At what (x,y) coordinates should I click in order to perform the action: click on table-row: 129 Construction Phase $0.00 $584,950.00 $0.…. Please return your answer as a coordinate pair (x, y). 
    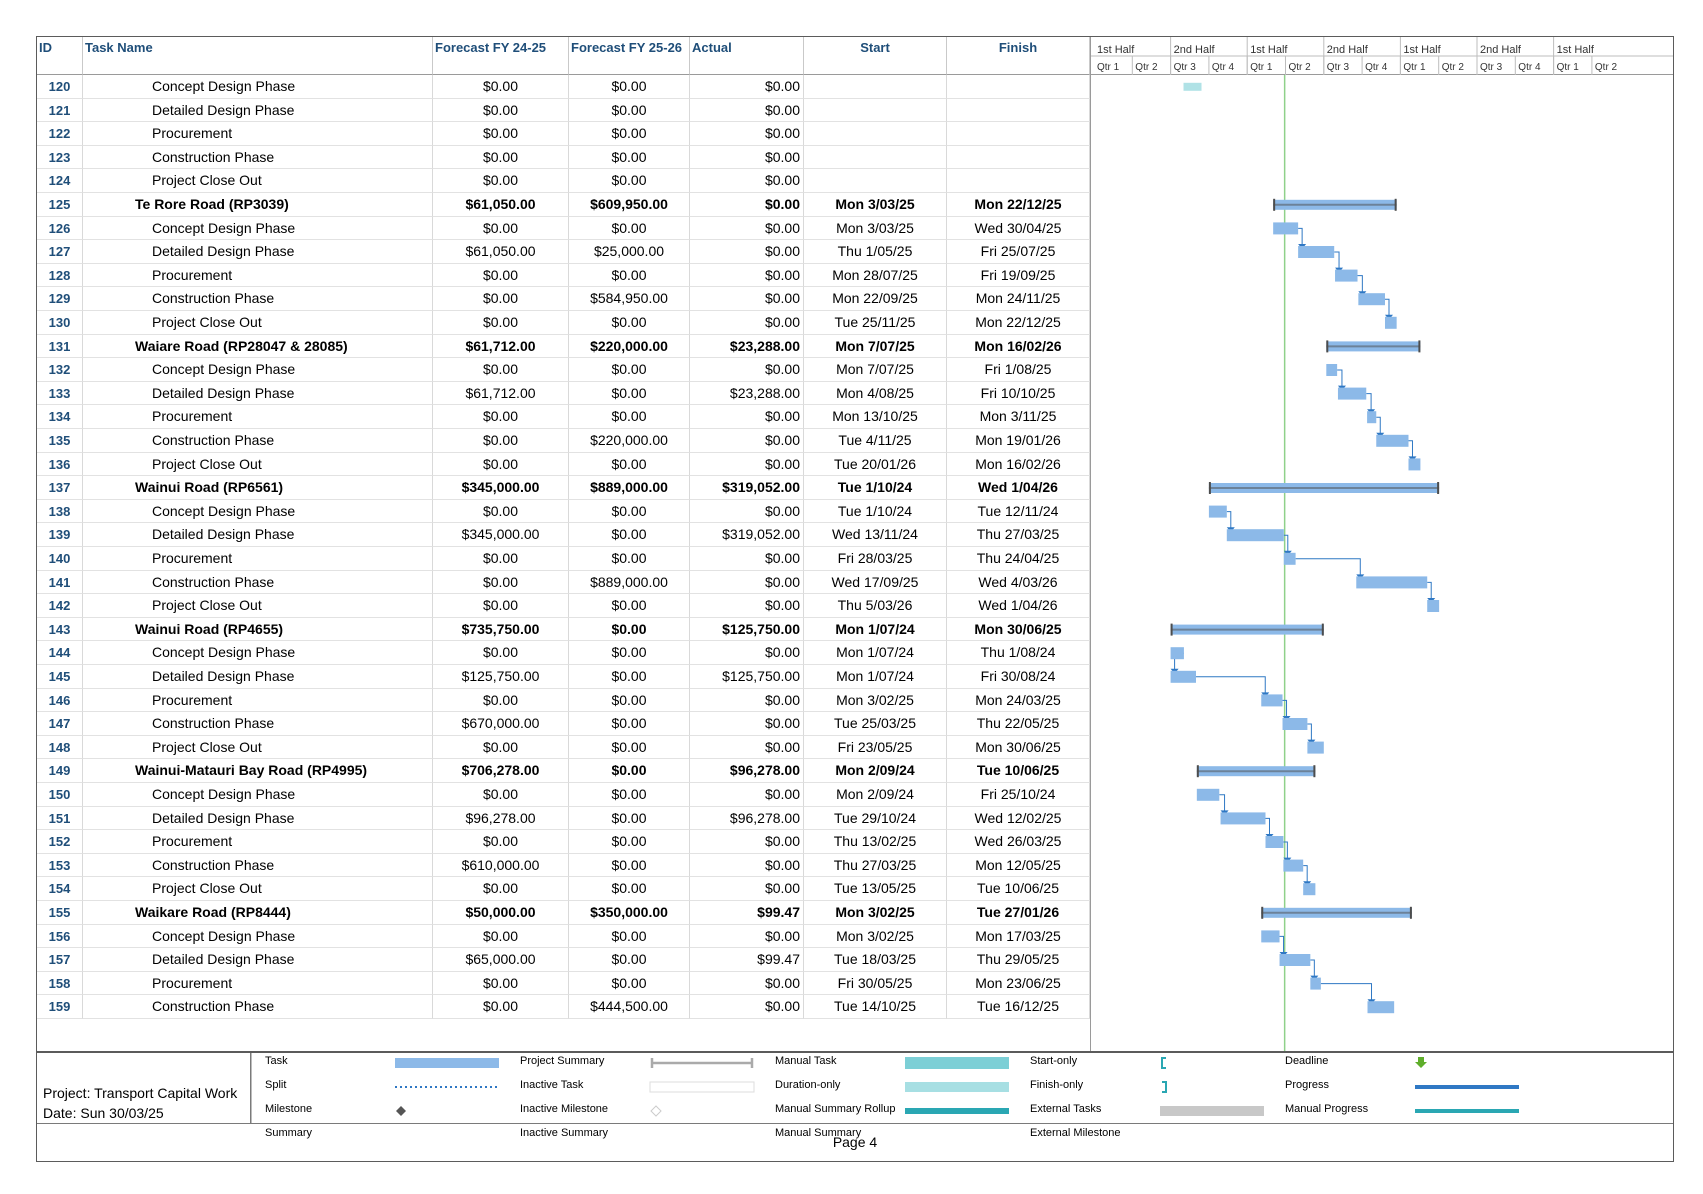
    Looking at the image, I should click on (563, 299).